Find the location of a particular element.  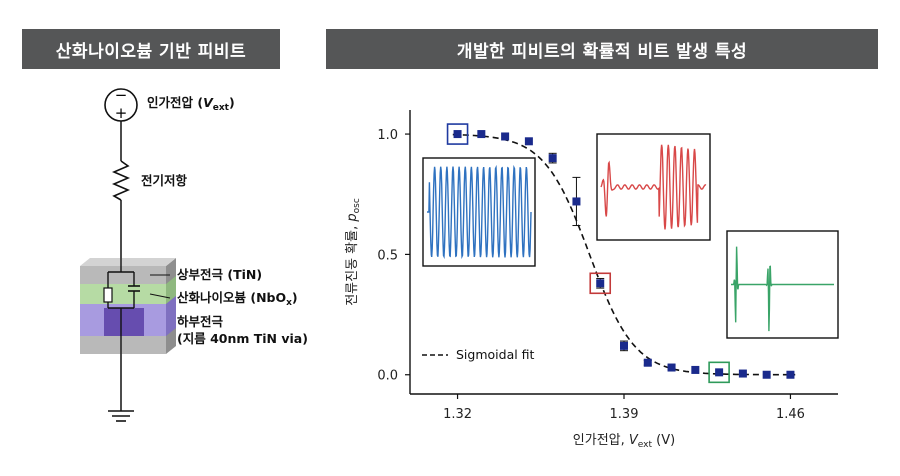

x-tick-label: 1.32 is located at coordinates (457, 414).